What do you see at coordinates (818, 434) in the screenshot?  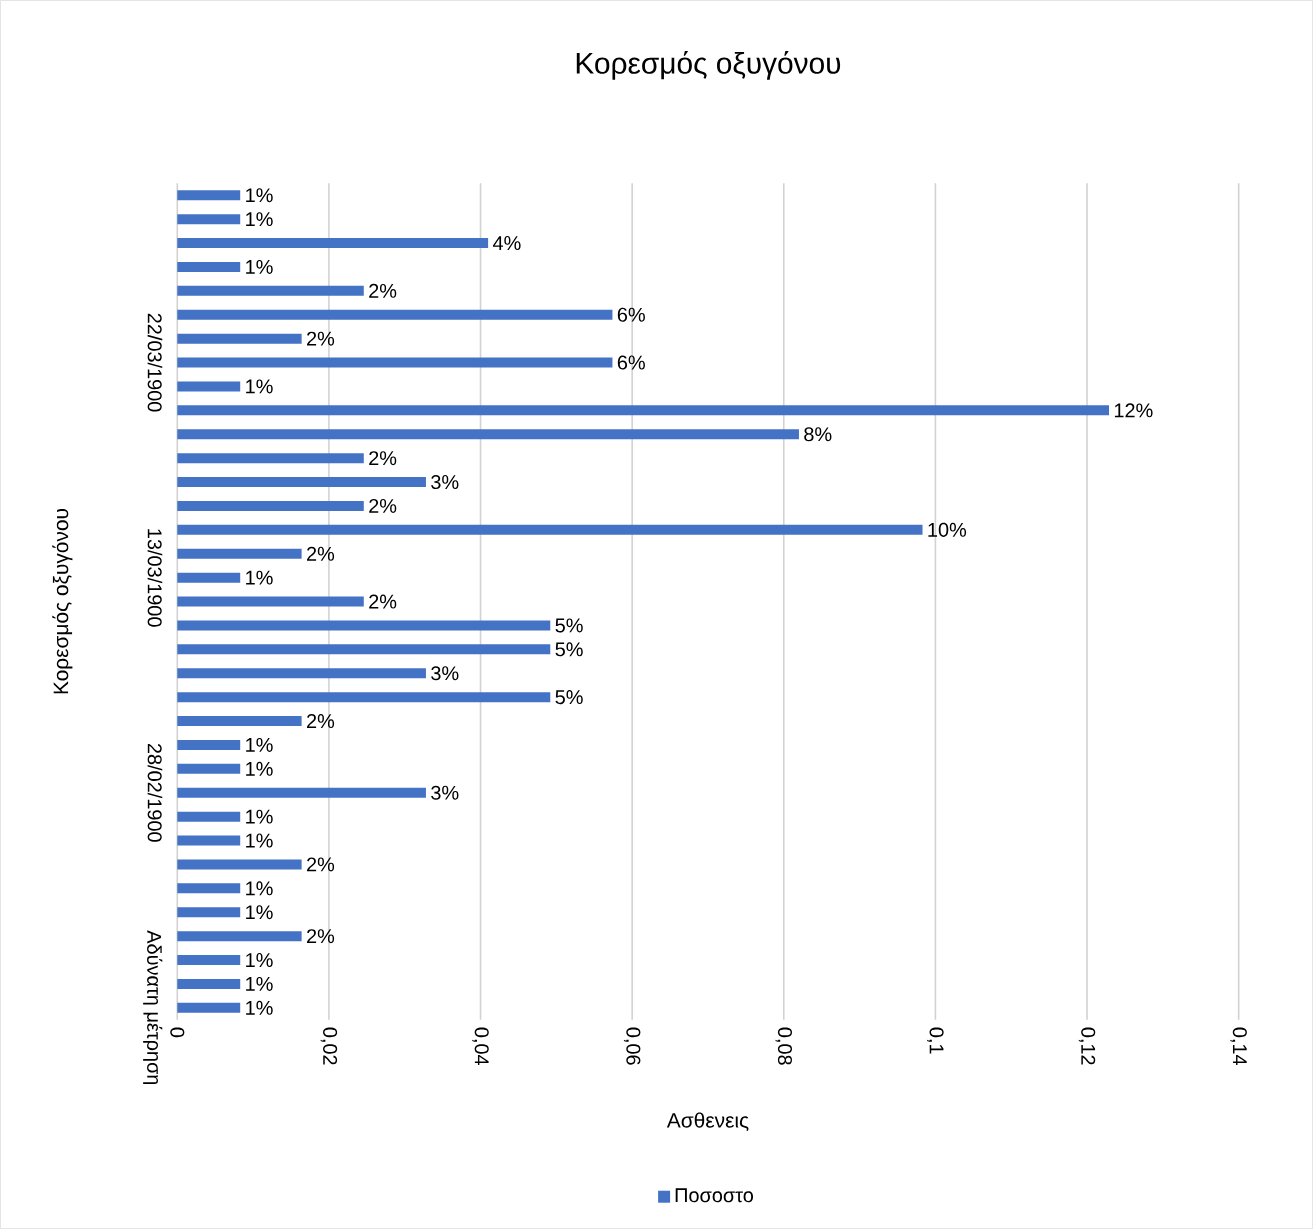 I see `data-label: 8%` at bounding box center [818, 434].